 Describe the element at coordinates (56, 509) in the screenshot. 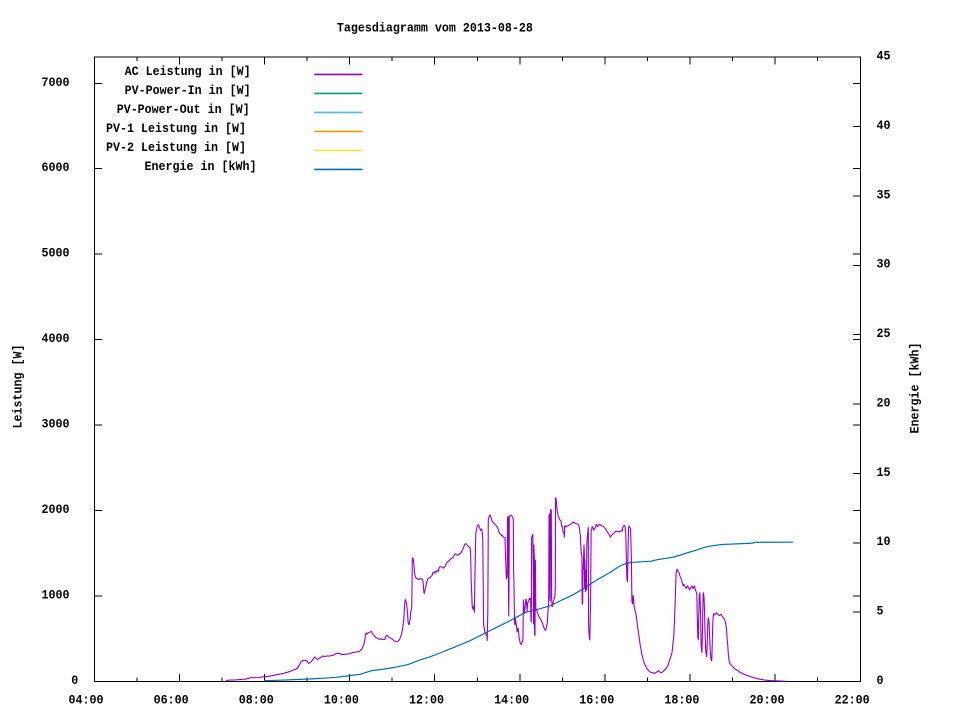

I see `svg-text: 2000` at that location.